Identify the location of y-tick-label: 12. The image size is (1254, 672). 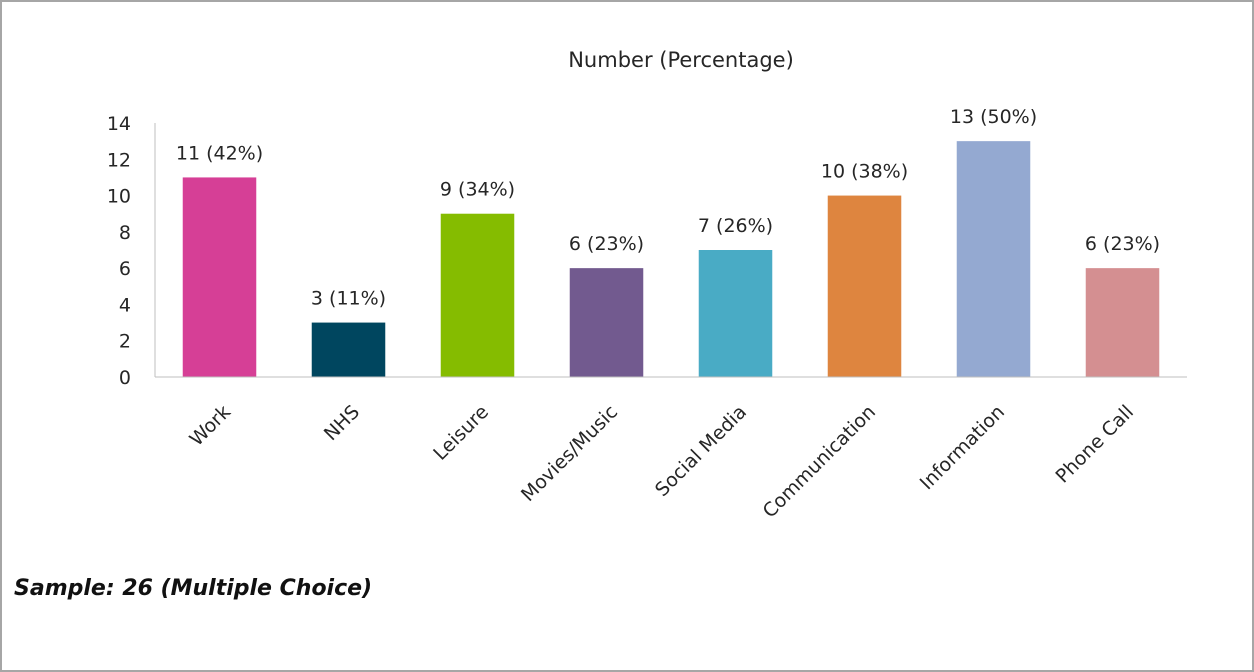
(119, 160).